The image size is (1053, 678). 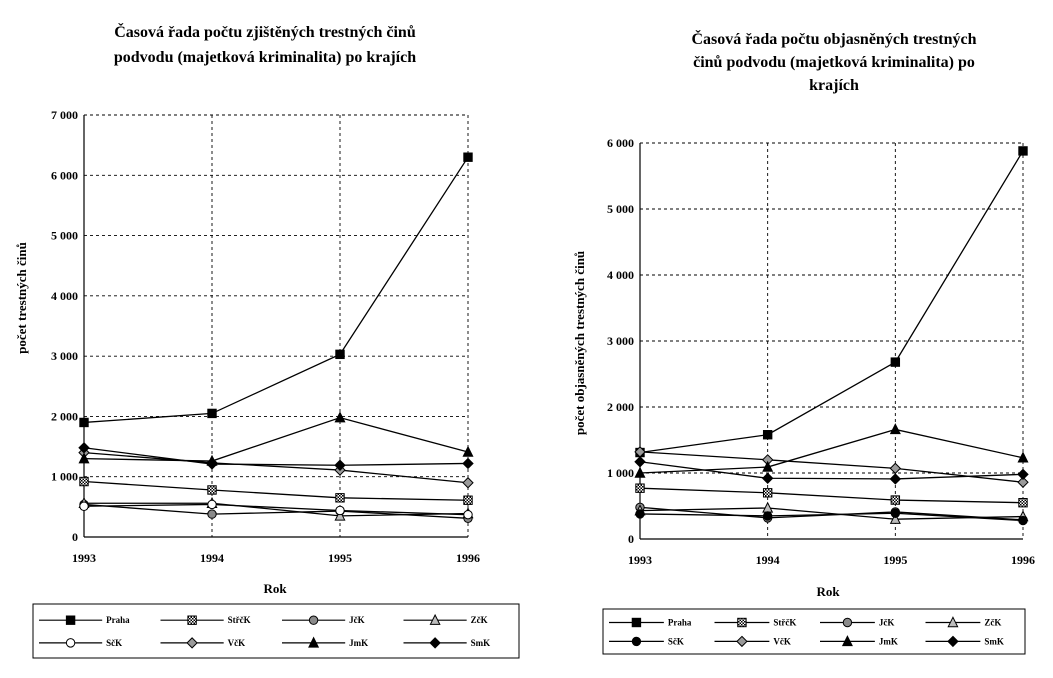 What do you see at coordinates (64, 115) in the screenshot?
I see `y-tick-label: 7 000` at bounding box center [64, 115].